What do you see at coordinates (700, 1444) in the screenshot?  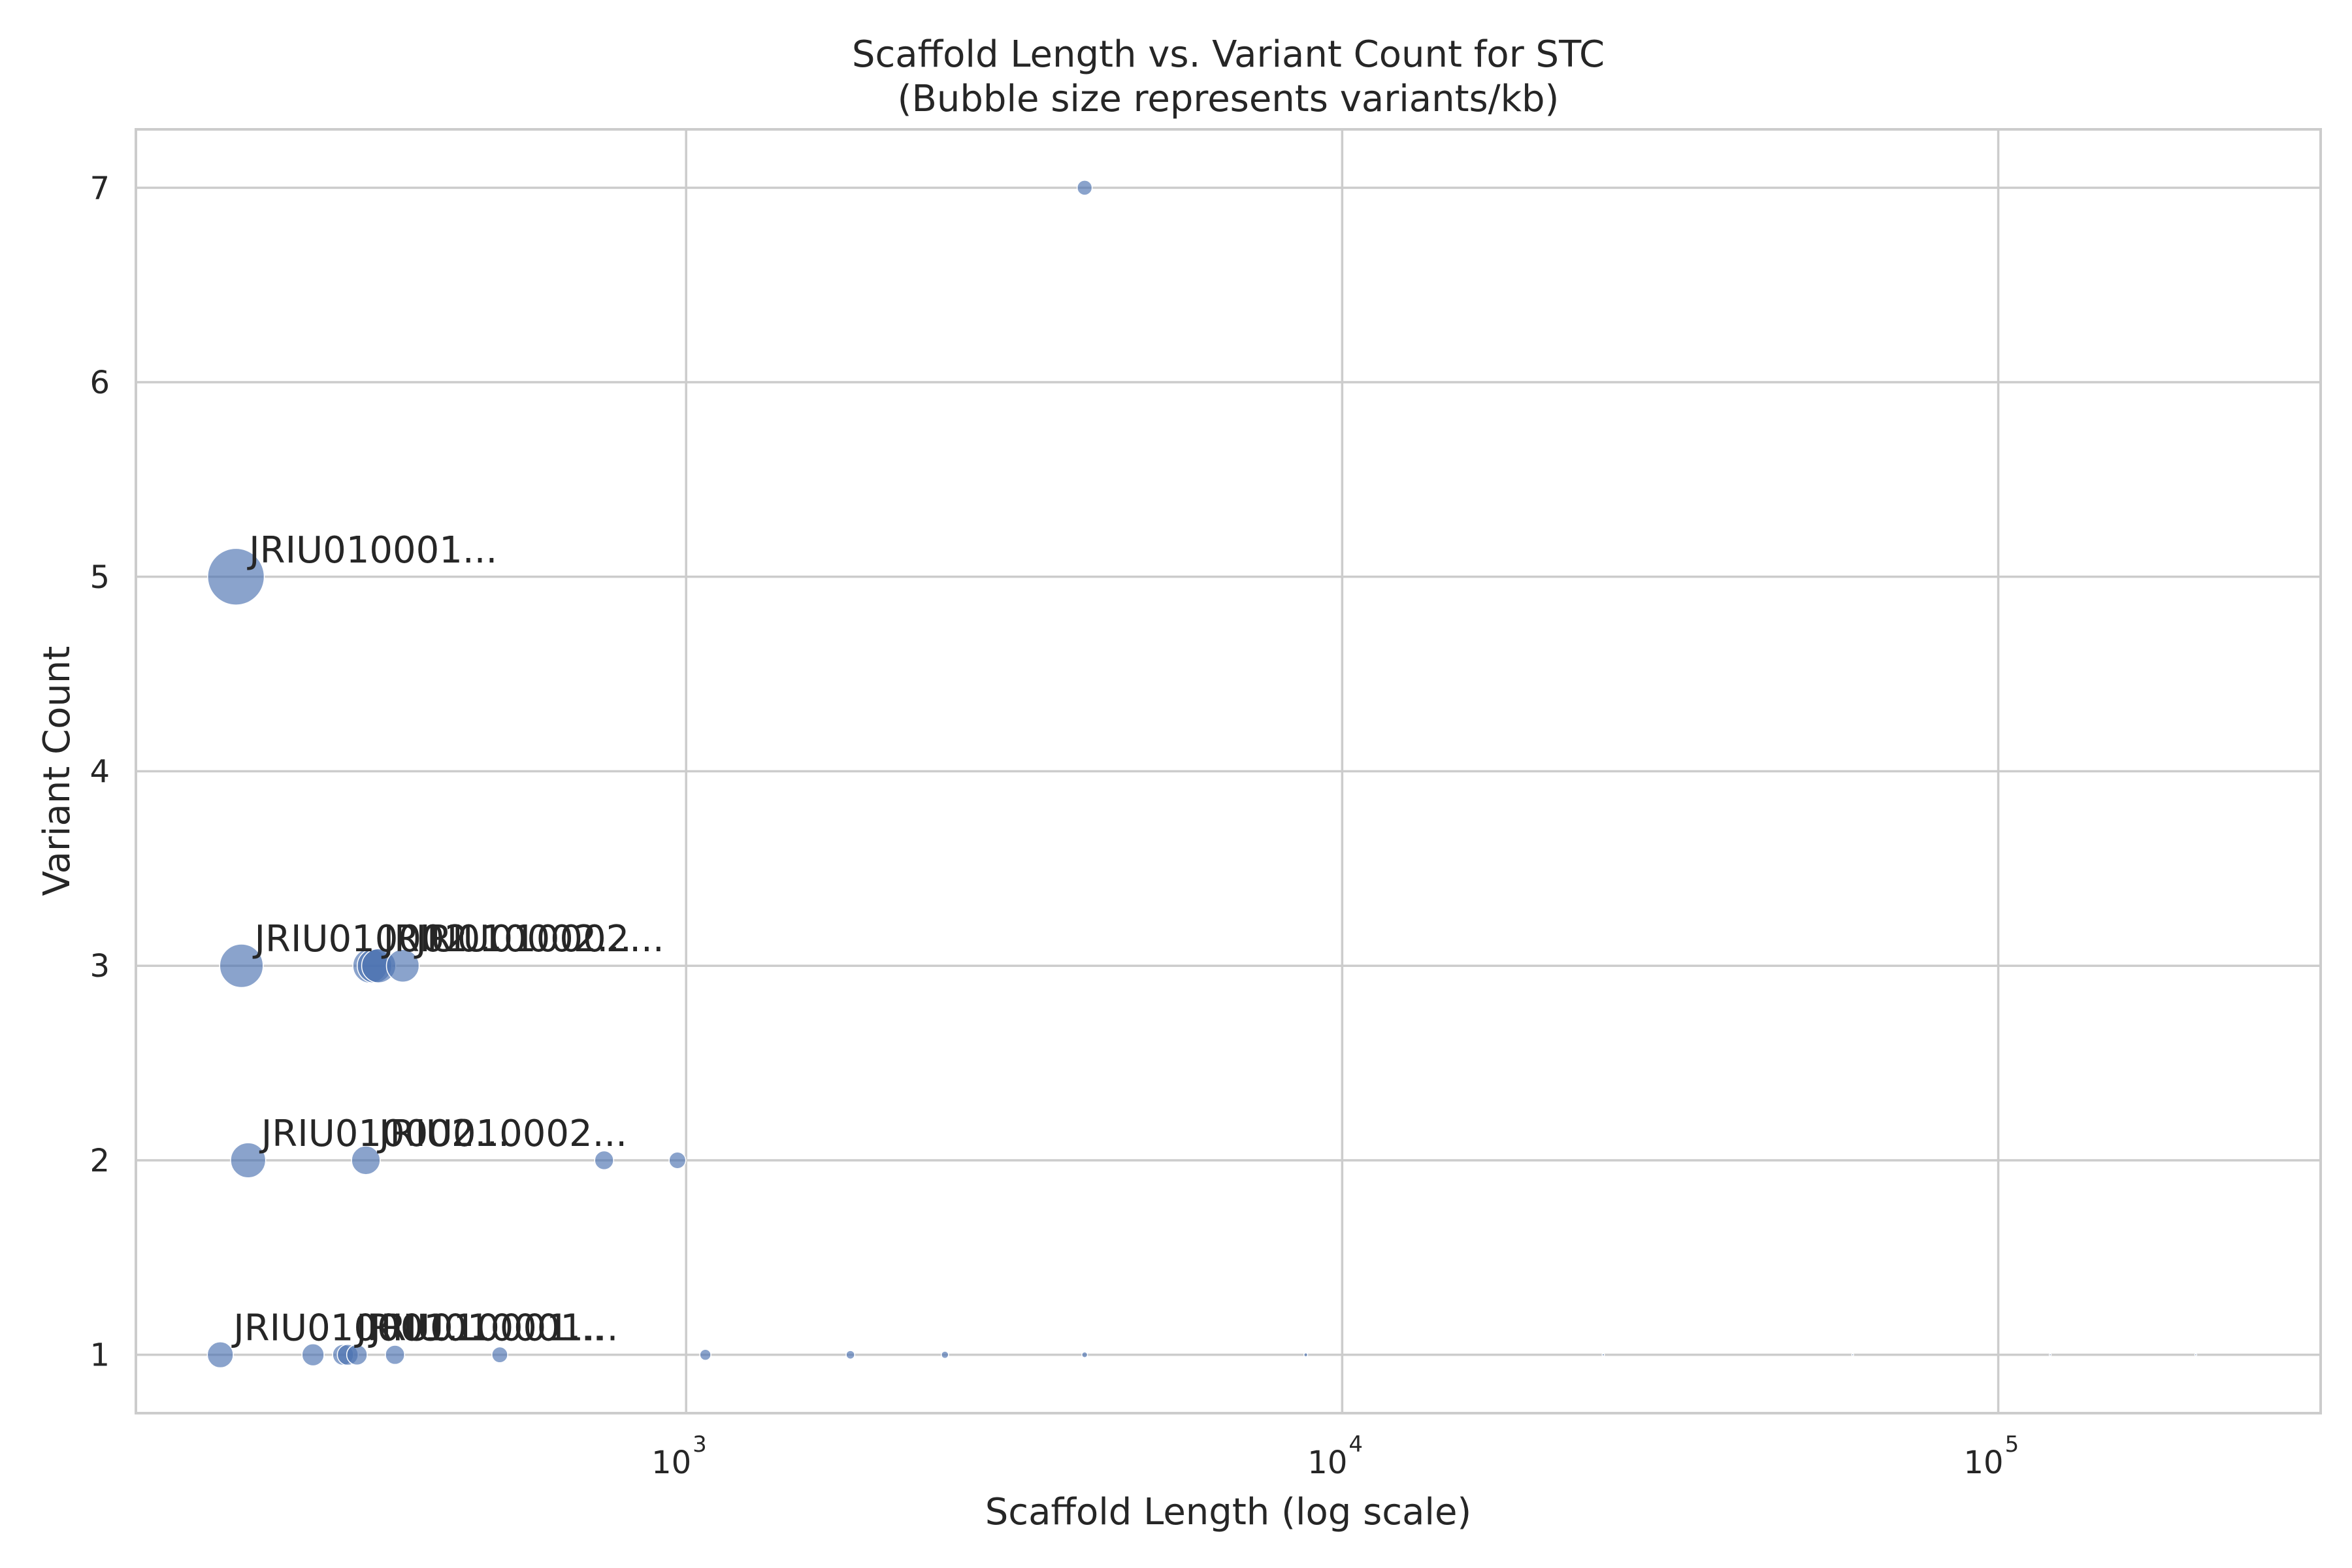 I see `x-tick-exponent: 3` at bounding box center [700, 1444].